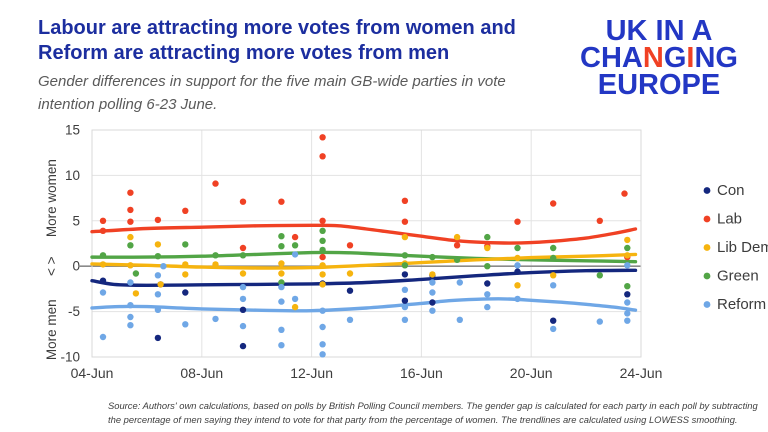 The image size is (768, 432). Describe the element at coordinates (51, 329) in the screenshot. I see `y-axis-annotation: More men` at that location.